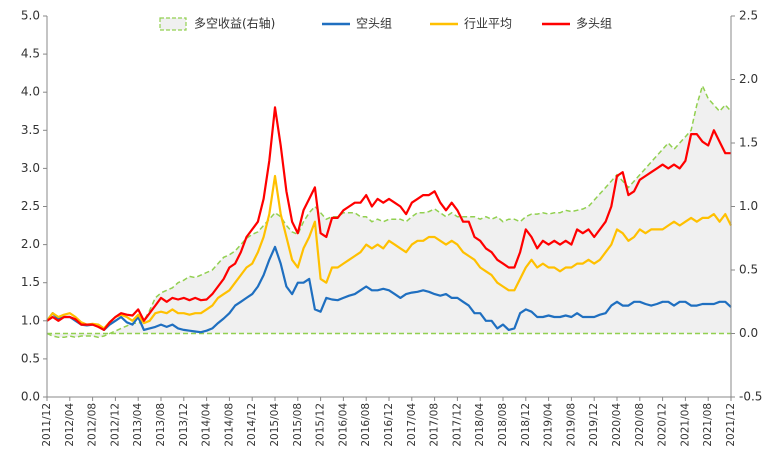 This screenshot has width=771, height=456. Describe the element at coordinates (663, 425) in the screenshot. I see `x-tick-label: 2020/12` at that location.